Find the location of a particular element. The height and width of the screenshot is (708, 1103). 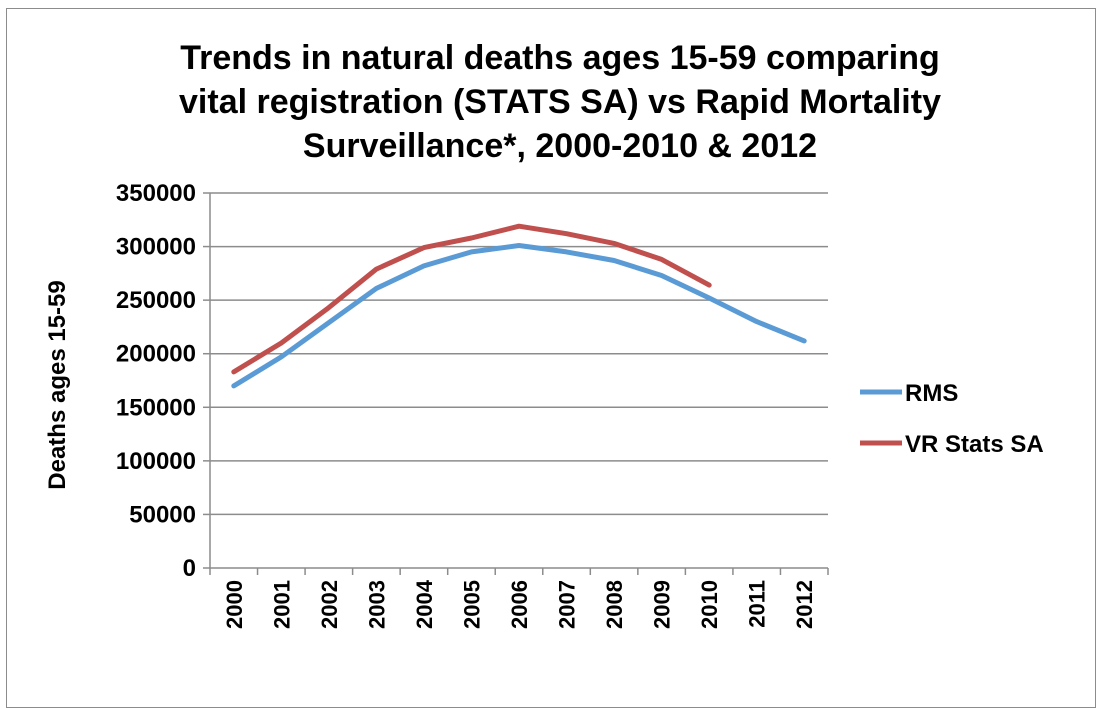

x-tick-label: 2011 is located at coordinates (757, 604).